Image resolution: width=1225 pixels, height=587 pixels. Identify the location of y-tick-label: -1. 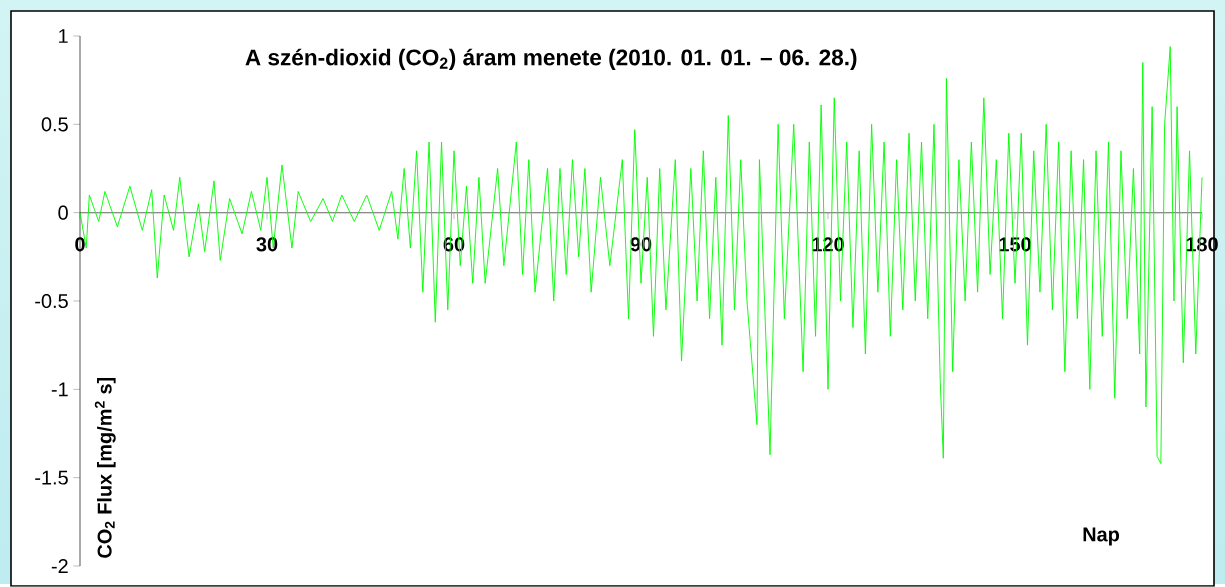
(59, 389).